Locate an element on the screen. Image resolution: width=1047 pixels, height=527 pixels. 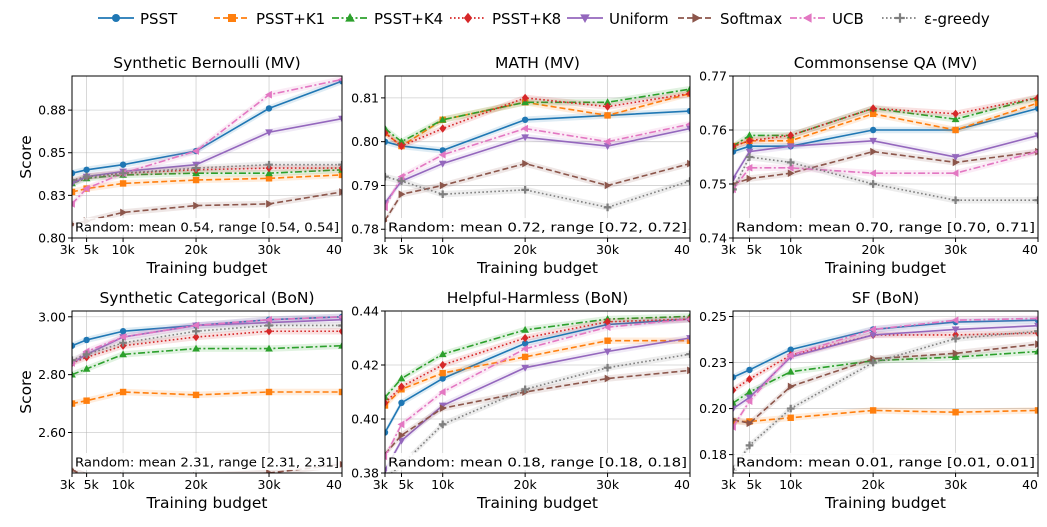
y-tick-label: 0.78 is located at coordinates (365, 229).